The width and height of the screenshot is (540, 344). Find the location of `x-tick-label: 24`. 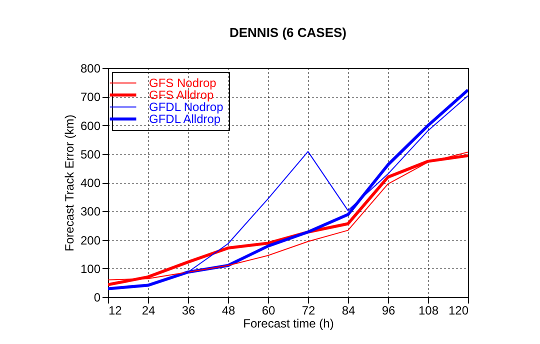

x-tick-label: 24 is located at coordinates (149, 311).